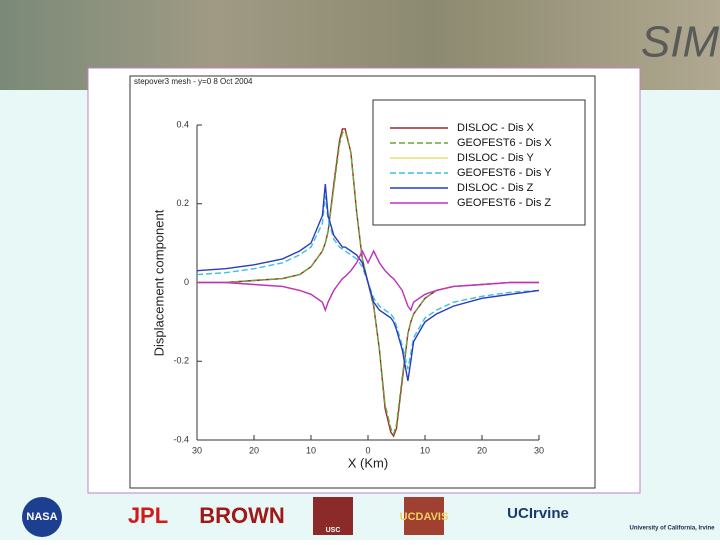 Image resolution: width=720 pixels, height=545 pixels. I want to click on series-line, so click(368, 281).